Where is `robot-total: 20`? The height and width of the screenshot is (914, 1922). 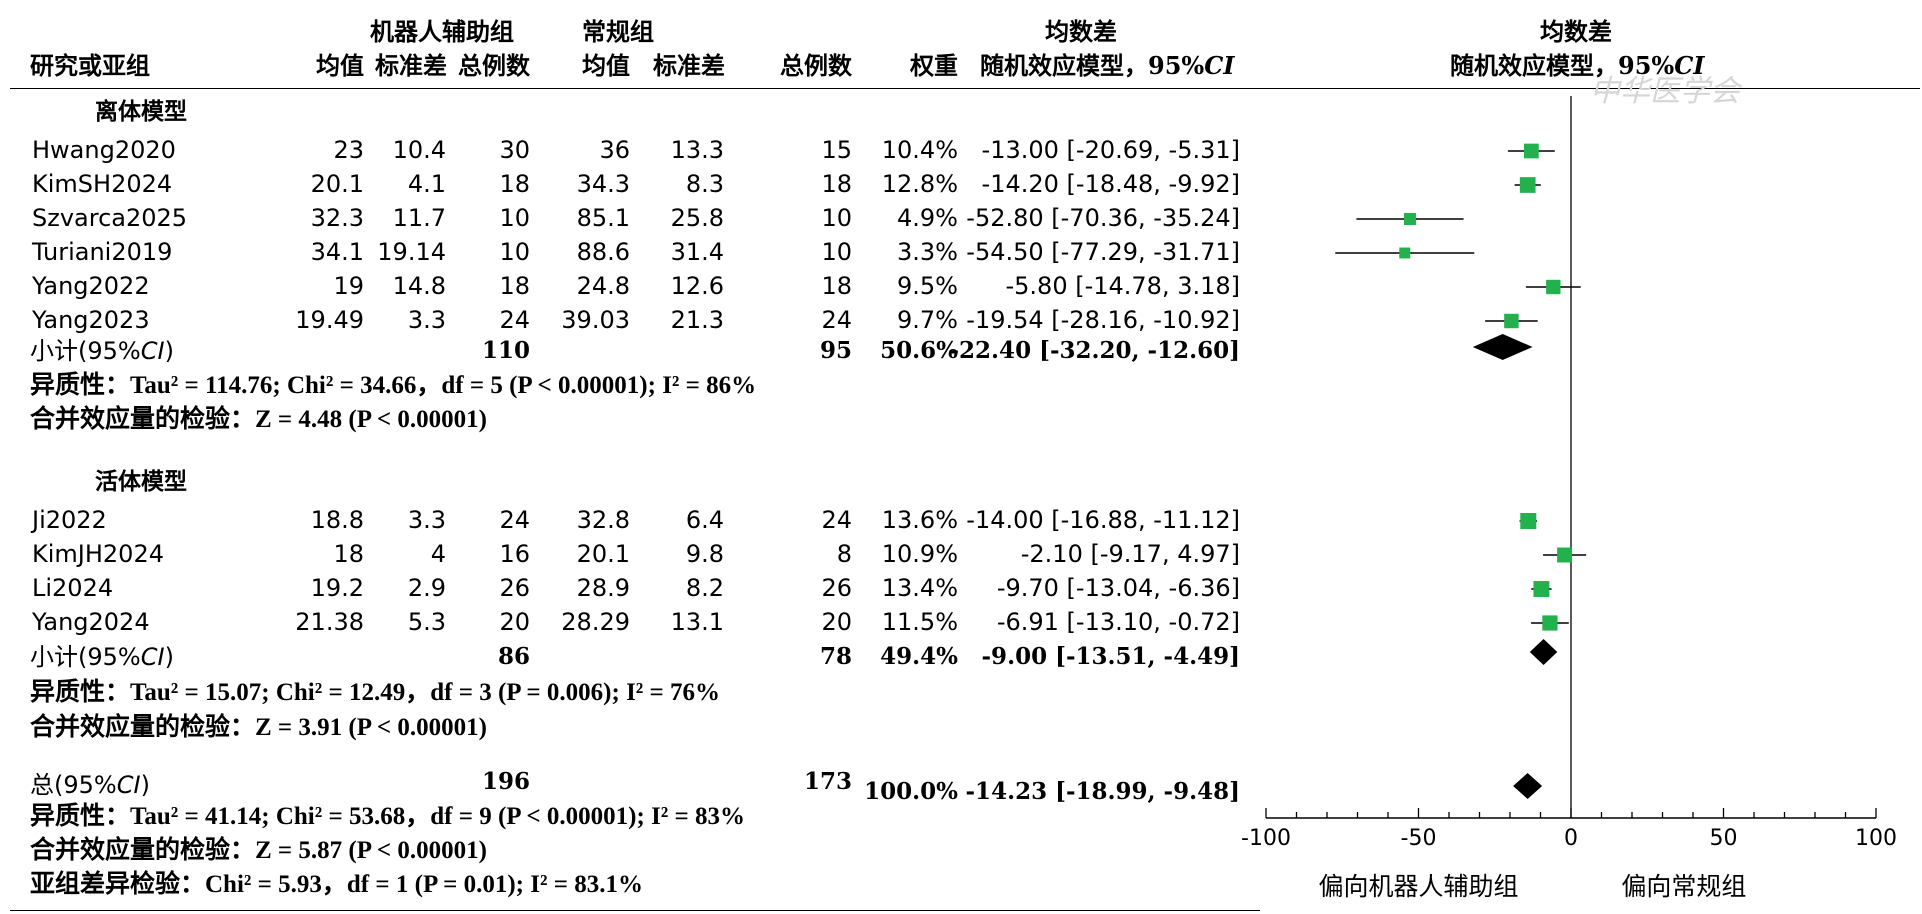
robot-total: 20 is located at coordinates (514, 622).